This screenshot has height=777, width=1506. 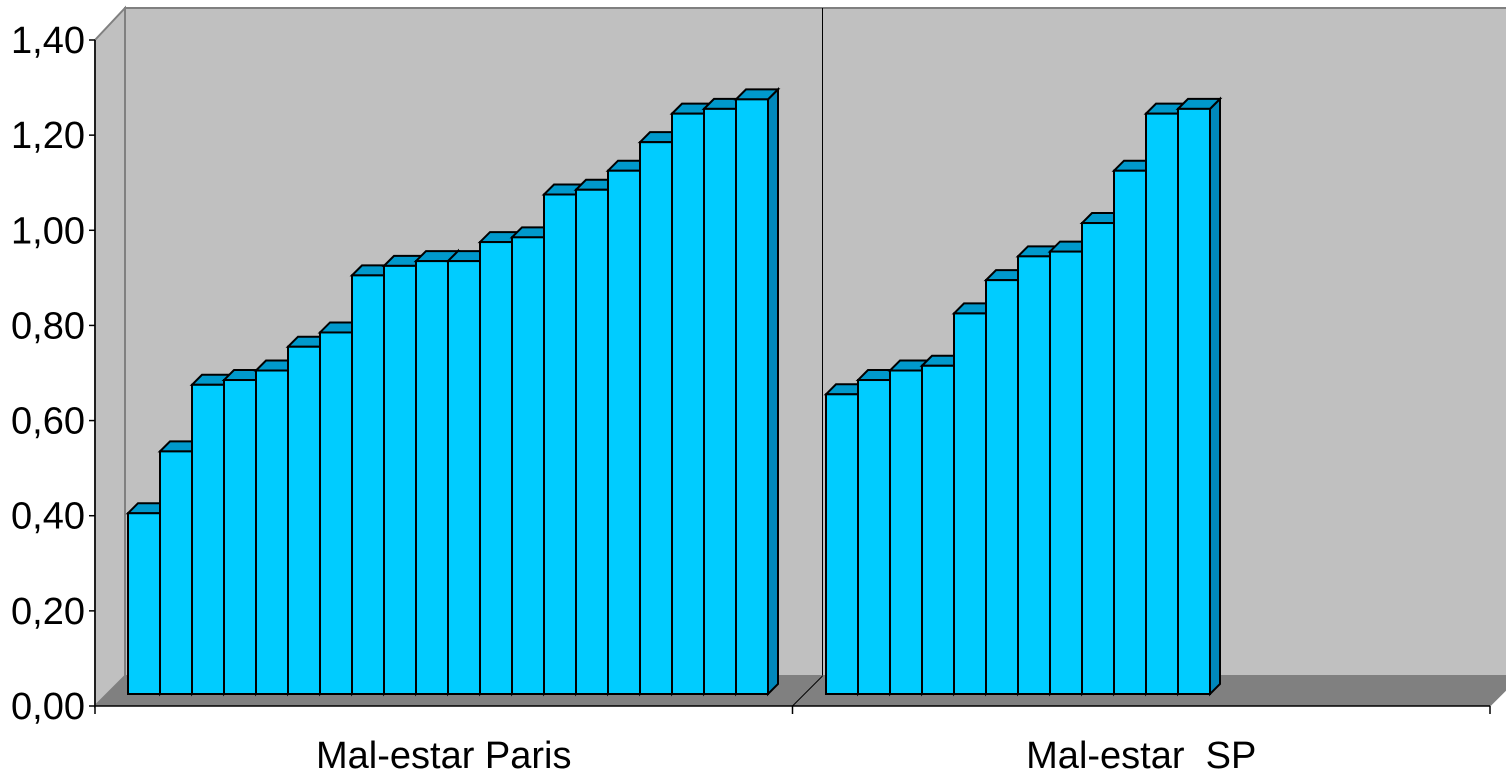 I want to click on x-category-label: Mal-estar Paris, so click(x=444, y=756).